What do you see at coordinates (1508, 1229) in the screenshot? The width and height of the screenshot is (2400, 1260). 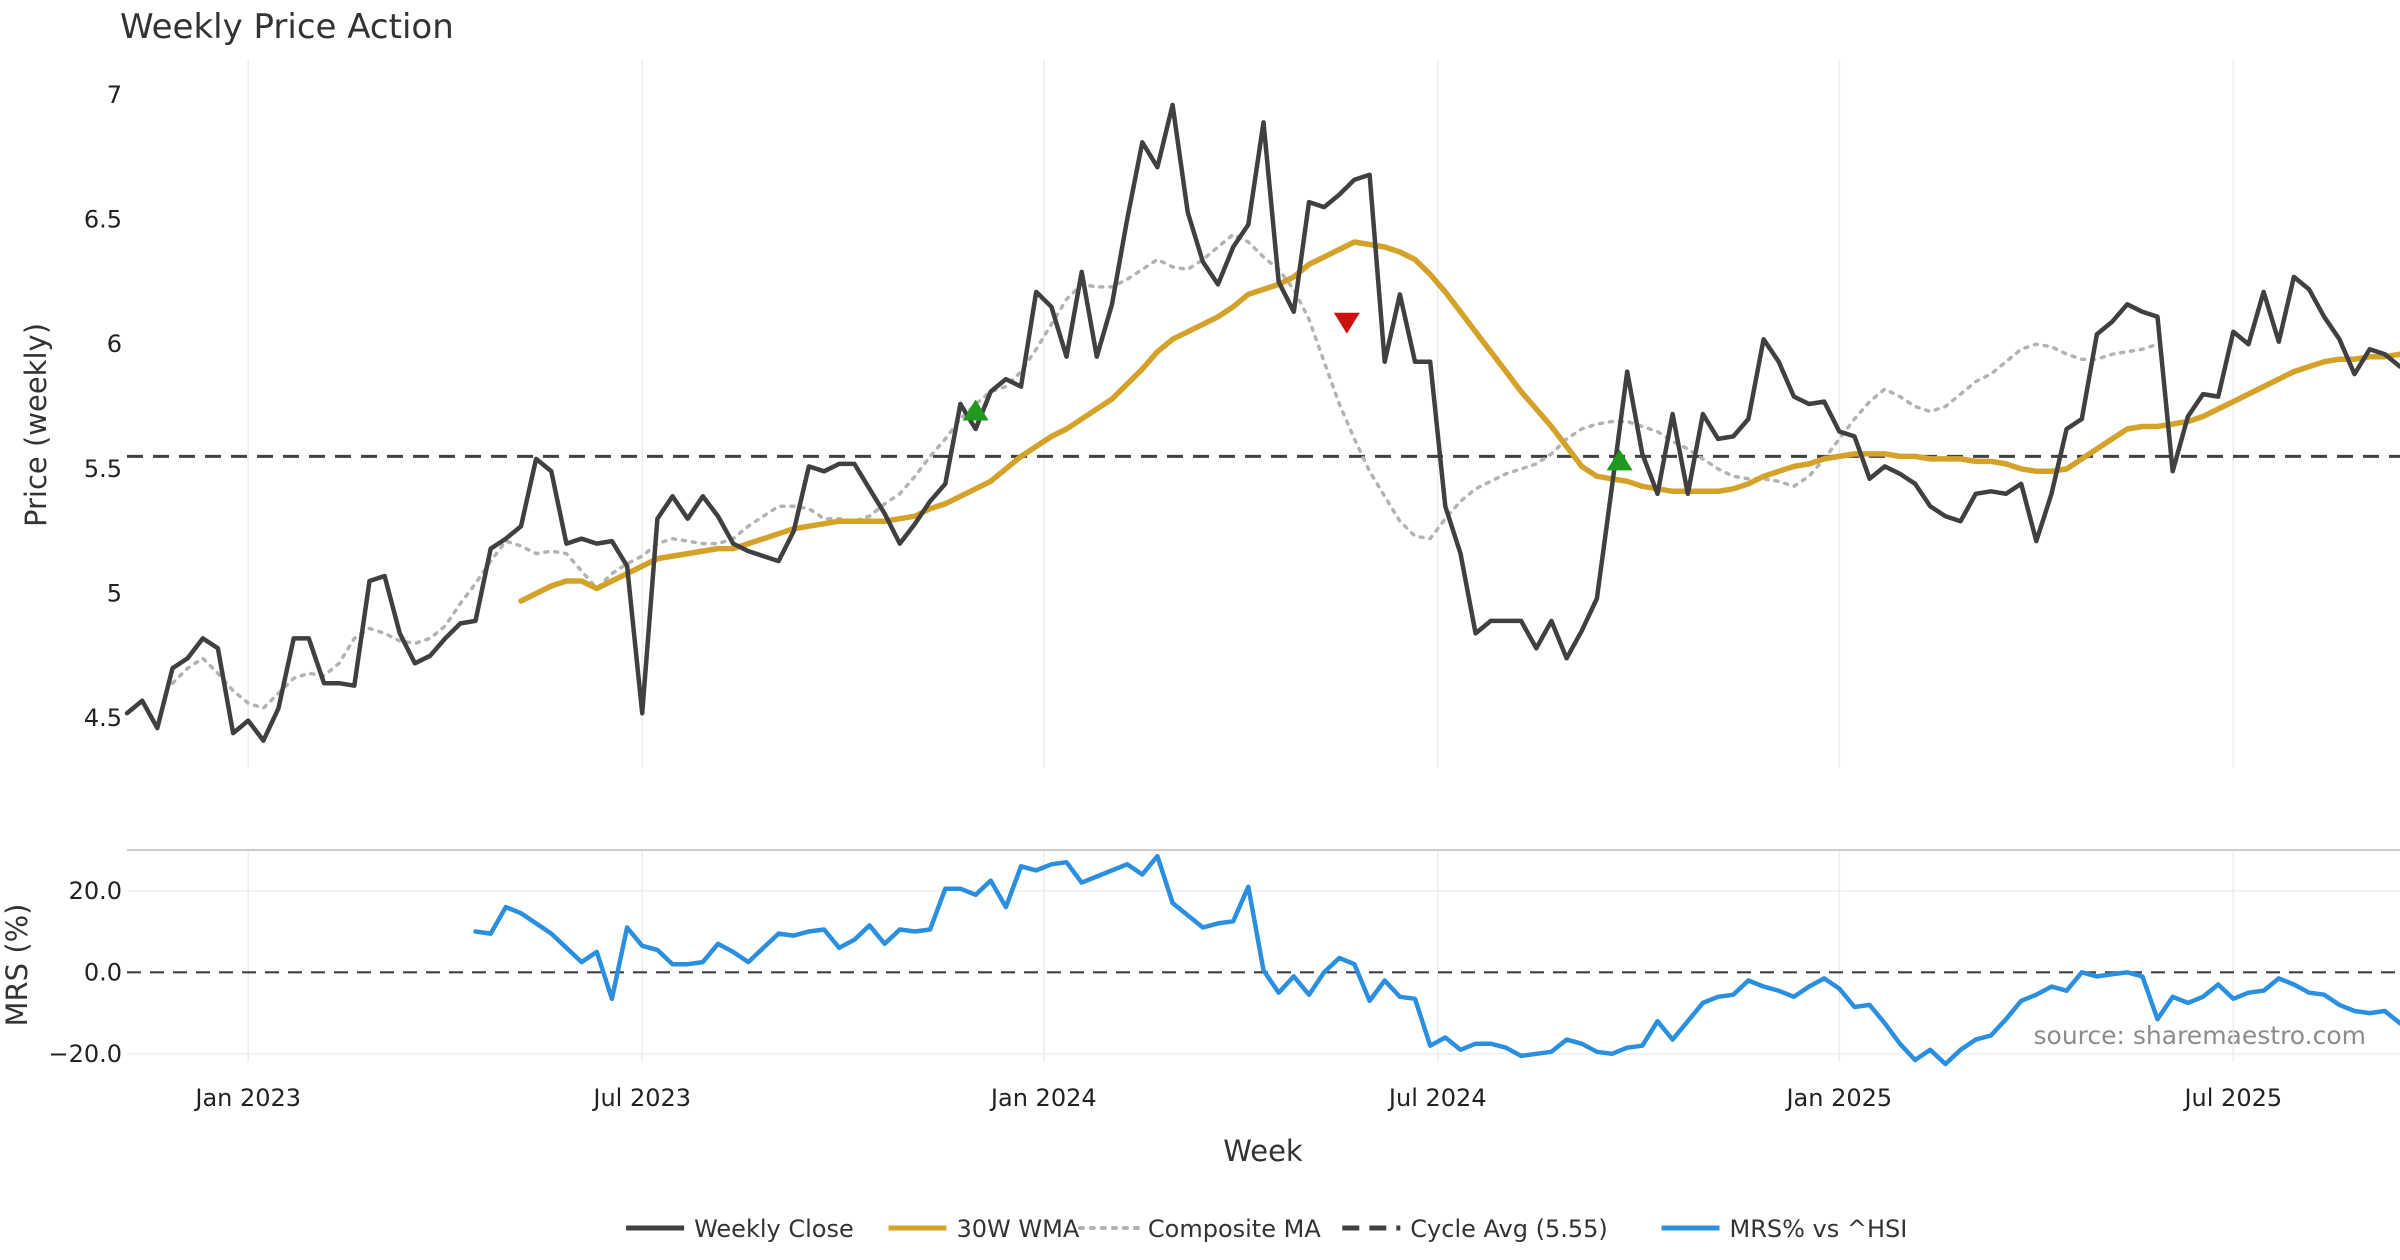 I see `legend-entry-label: Cycle Avg (5.55)` at bounding box center [1508, 1229].